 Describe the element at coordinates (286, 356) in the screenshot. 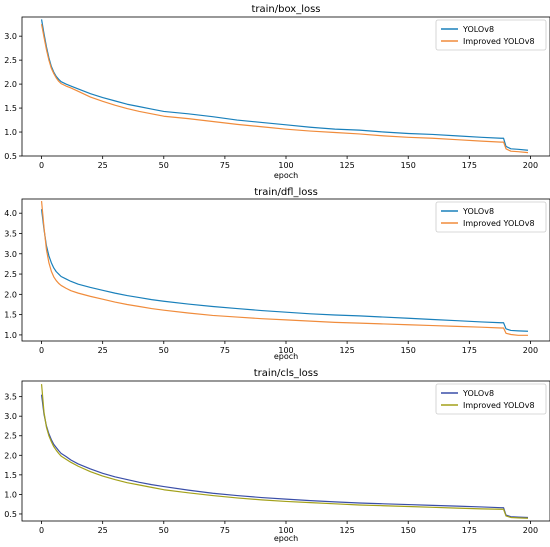

I see `dfl-loss-x-label: epoch` at that location.